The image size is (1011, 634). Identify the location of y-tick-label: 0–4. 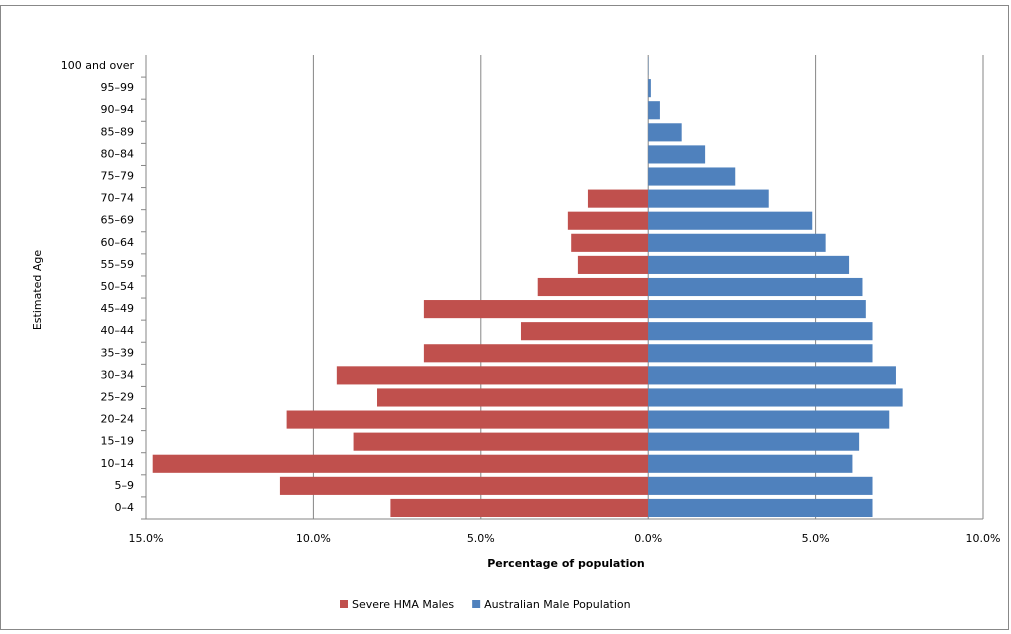
(125, 507).